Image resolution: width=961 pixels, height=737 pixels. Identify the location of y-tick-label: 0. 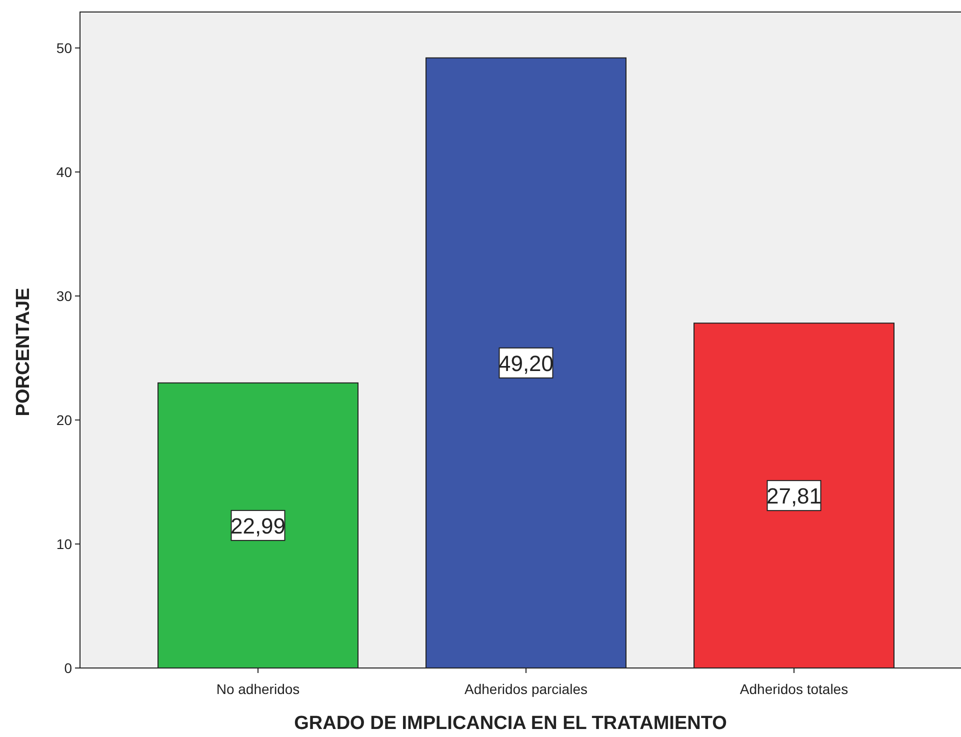
(68, 668).